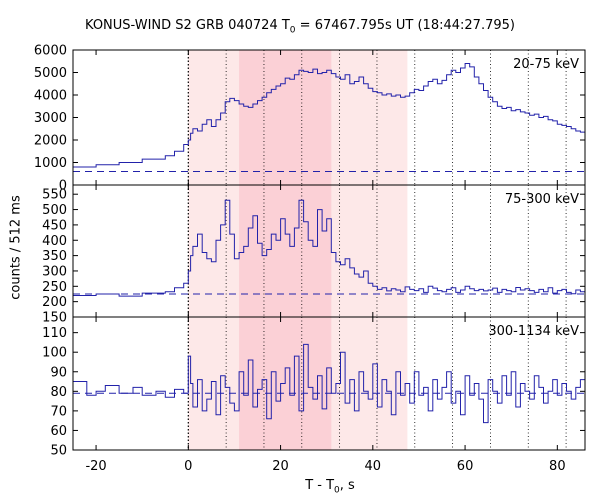 Image resolution: width=600 pixels, height=504 pixels. Describe the element at coordinates (54, 333) in the screenshot. I see `y-tick-label: 110` at that location.